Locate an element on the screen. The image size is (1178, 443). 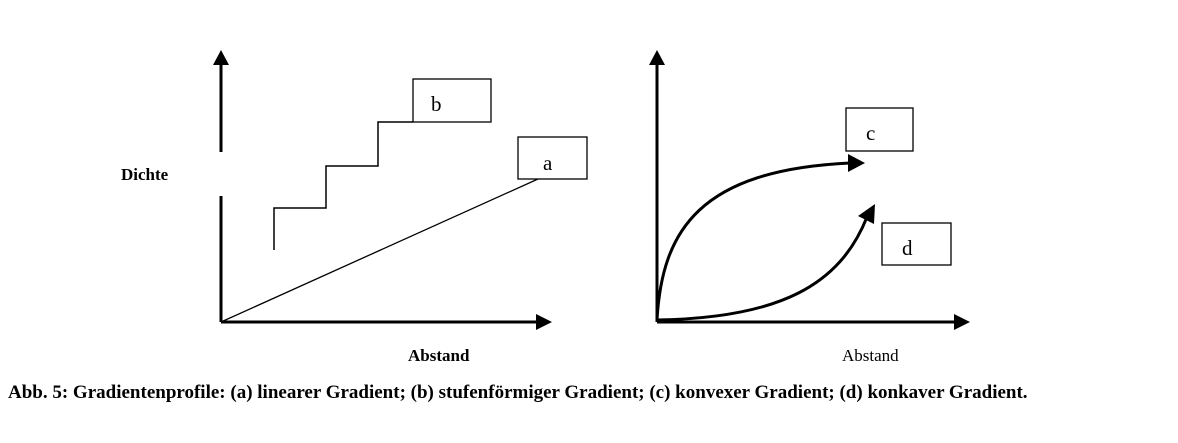
left-y-axis-label: Dichte is located at coordinates (145, 174).